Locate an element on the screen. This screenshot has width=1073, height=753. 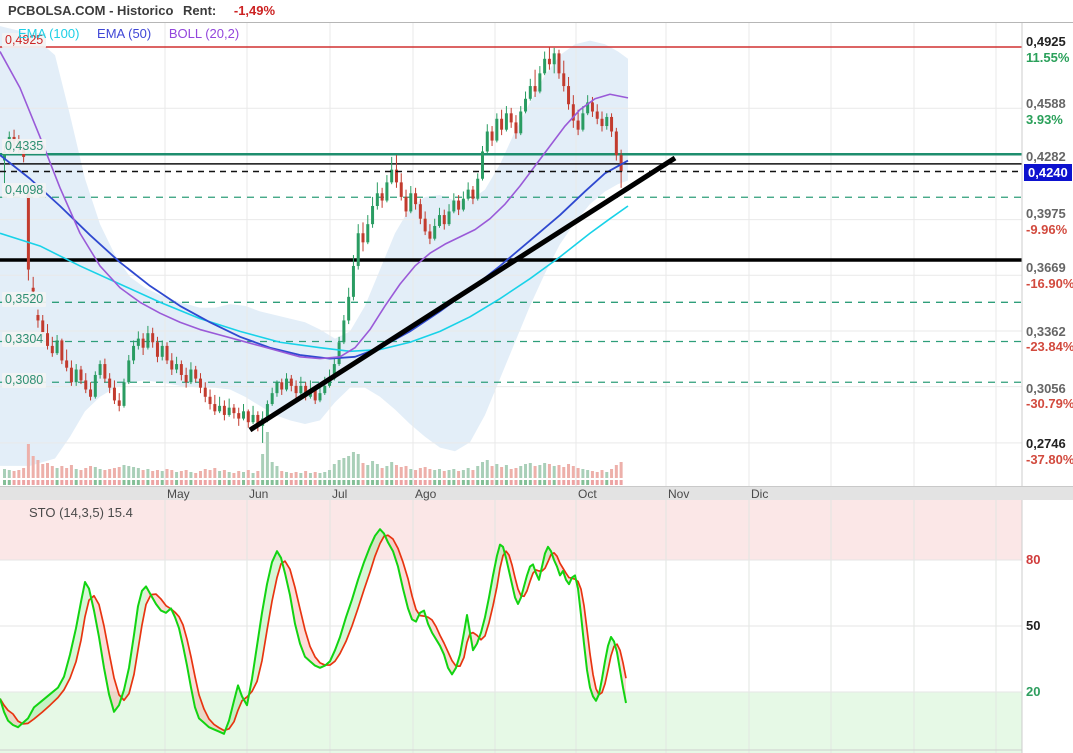
legend-ema50: EMA (50) is located at coordinates (124, 33).